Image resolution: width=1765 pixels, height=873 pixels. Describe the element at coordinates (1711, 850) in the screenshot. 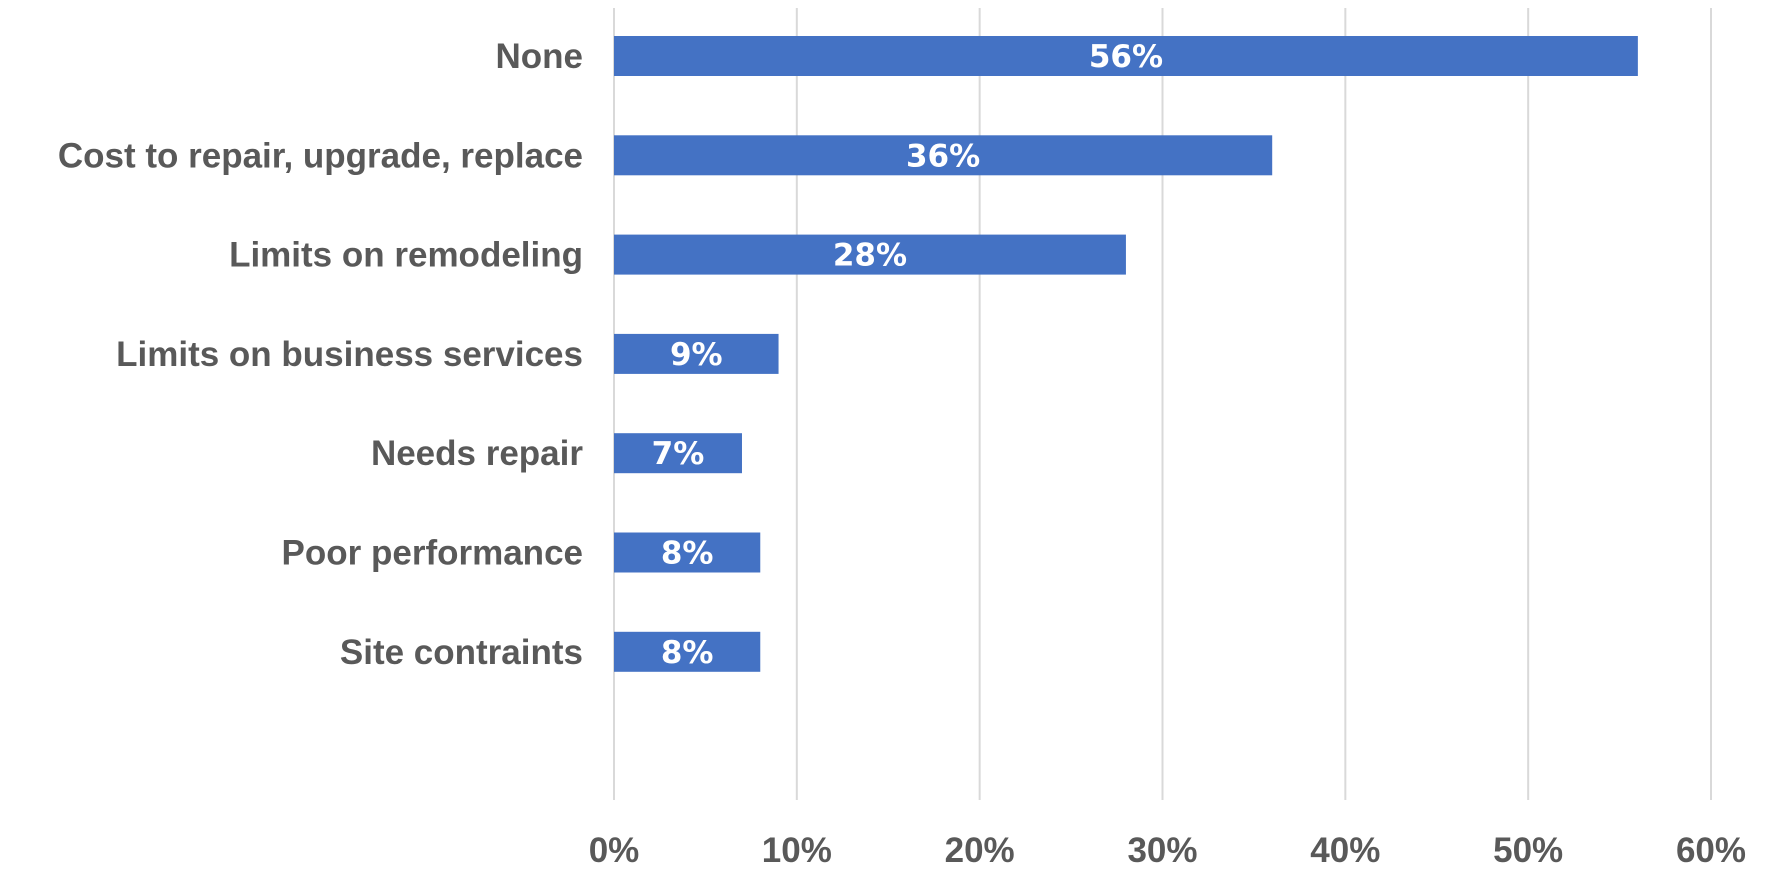

I see `x-tick-label: 60%` at that location.